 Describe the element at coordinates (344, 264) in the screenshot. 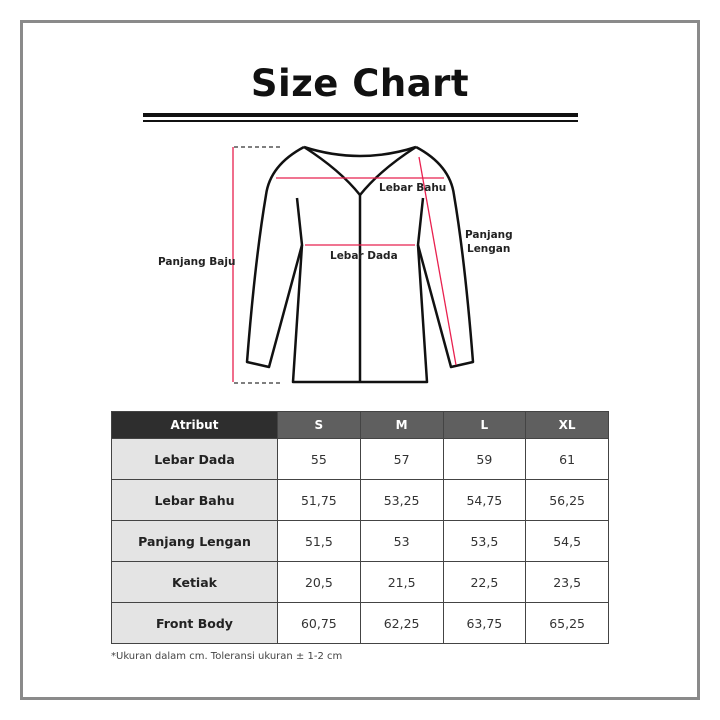

I see `measure-lines` at that location.